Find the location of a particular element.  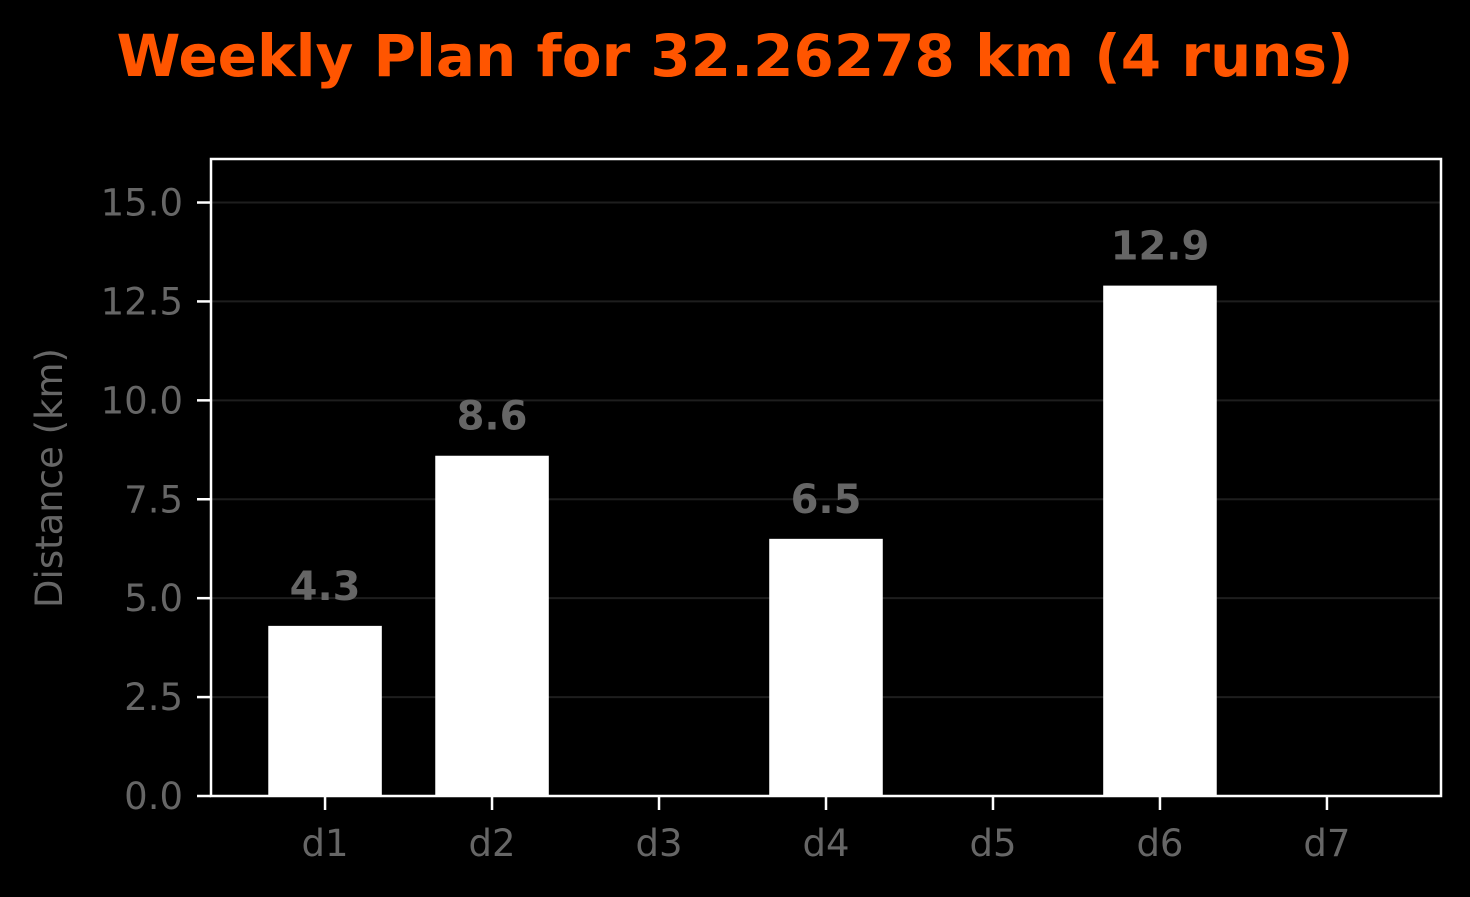

y-tick-label: 2.5 is located at coordinates (153, 697).